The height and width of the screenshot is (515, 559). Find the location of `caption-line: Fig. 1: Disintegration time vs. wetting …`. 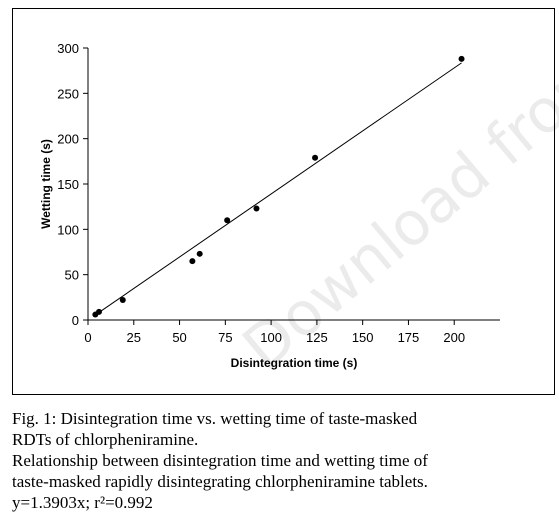

caption-line: Fig. 1: Disintegration time vs. wetting … is located at coordinates (215, 418).